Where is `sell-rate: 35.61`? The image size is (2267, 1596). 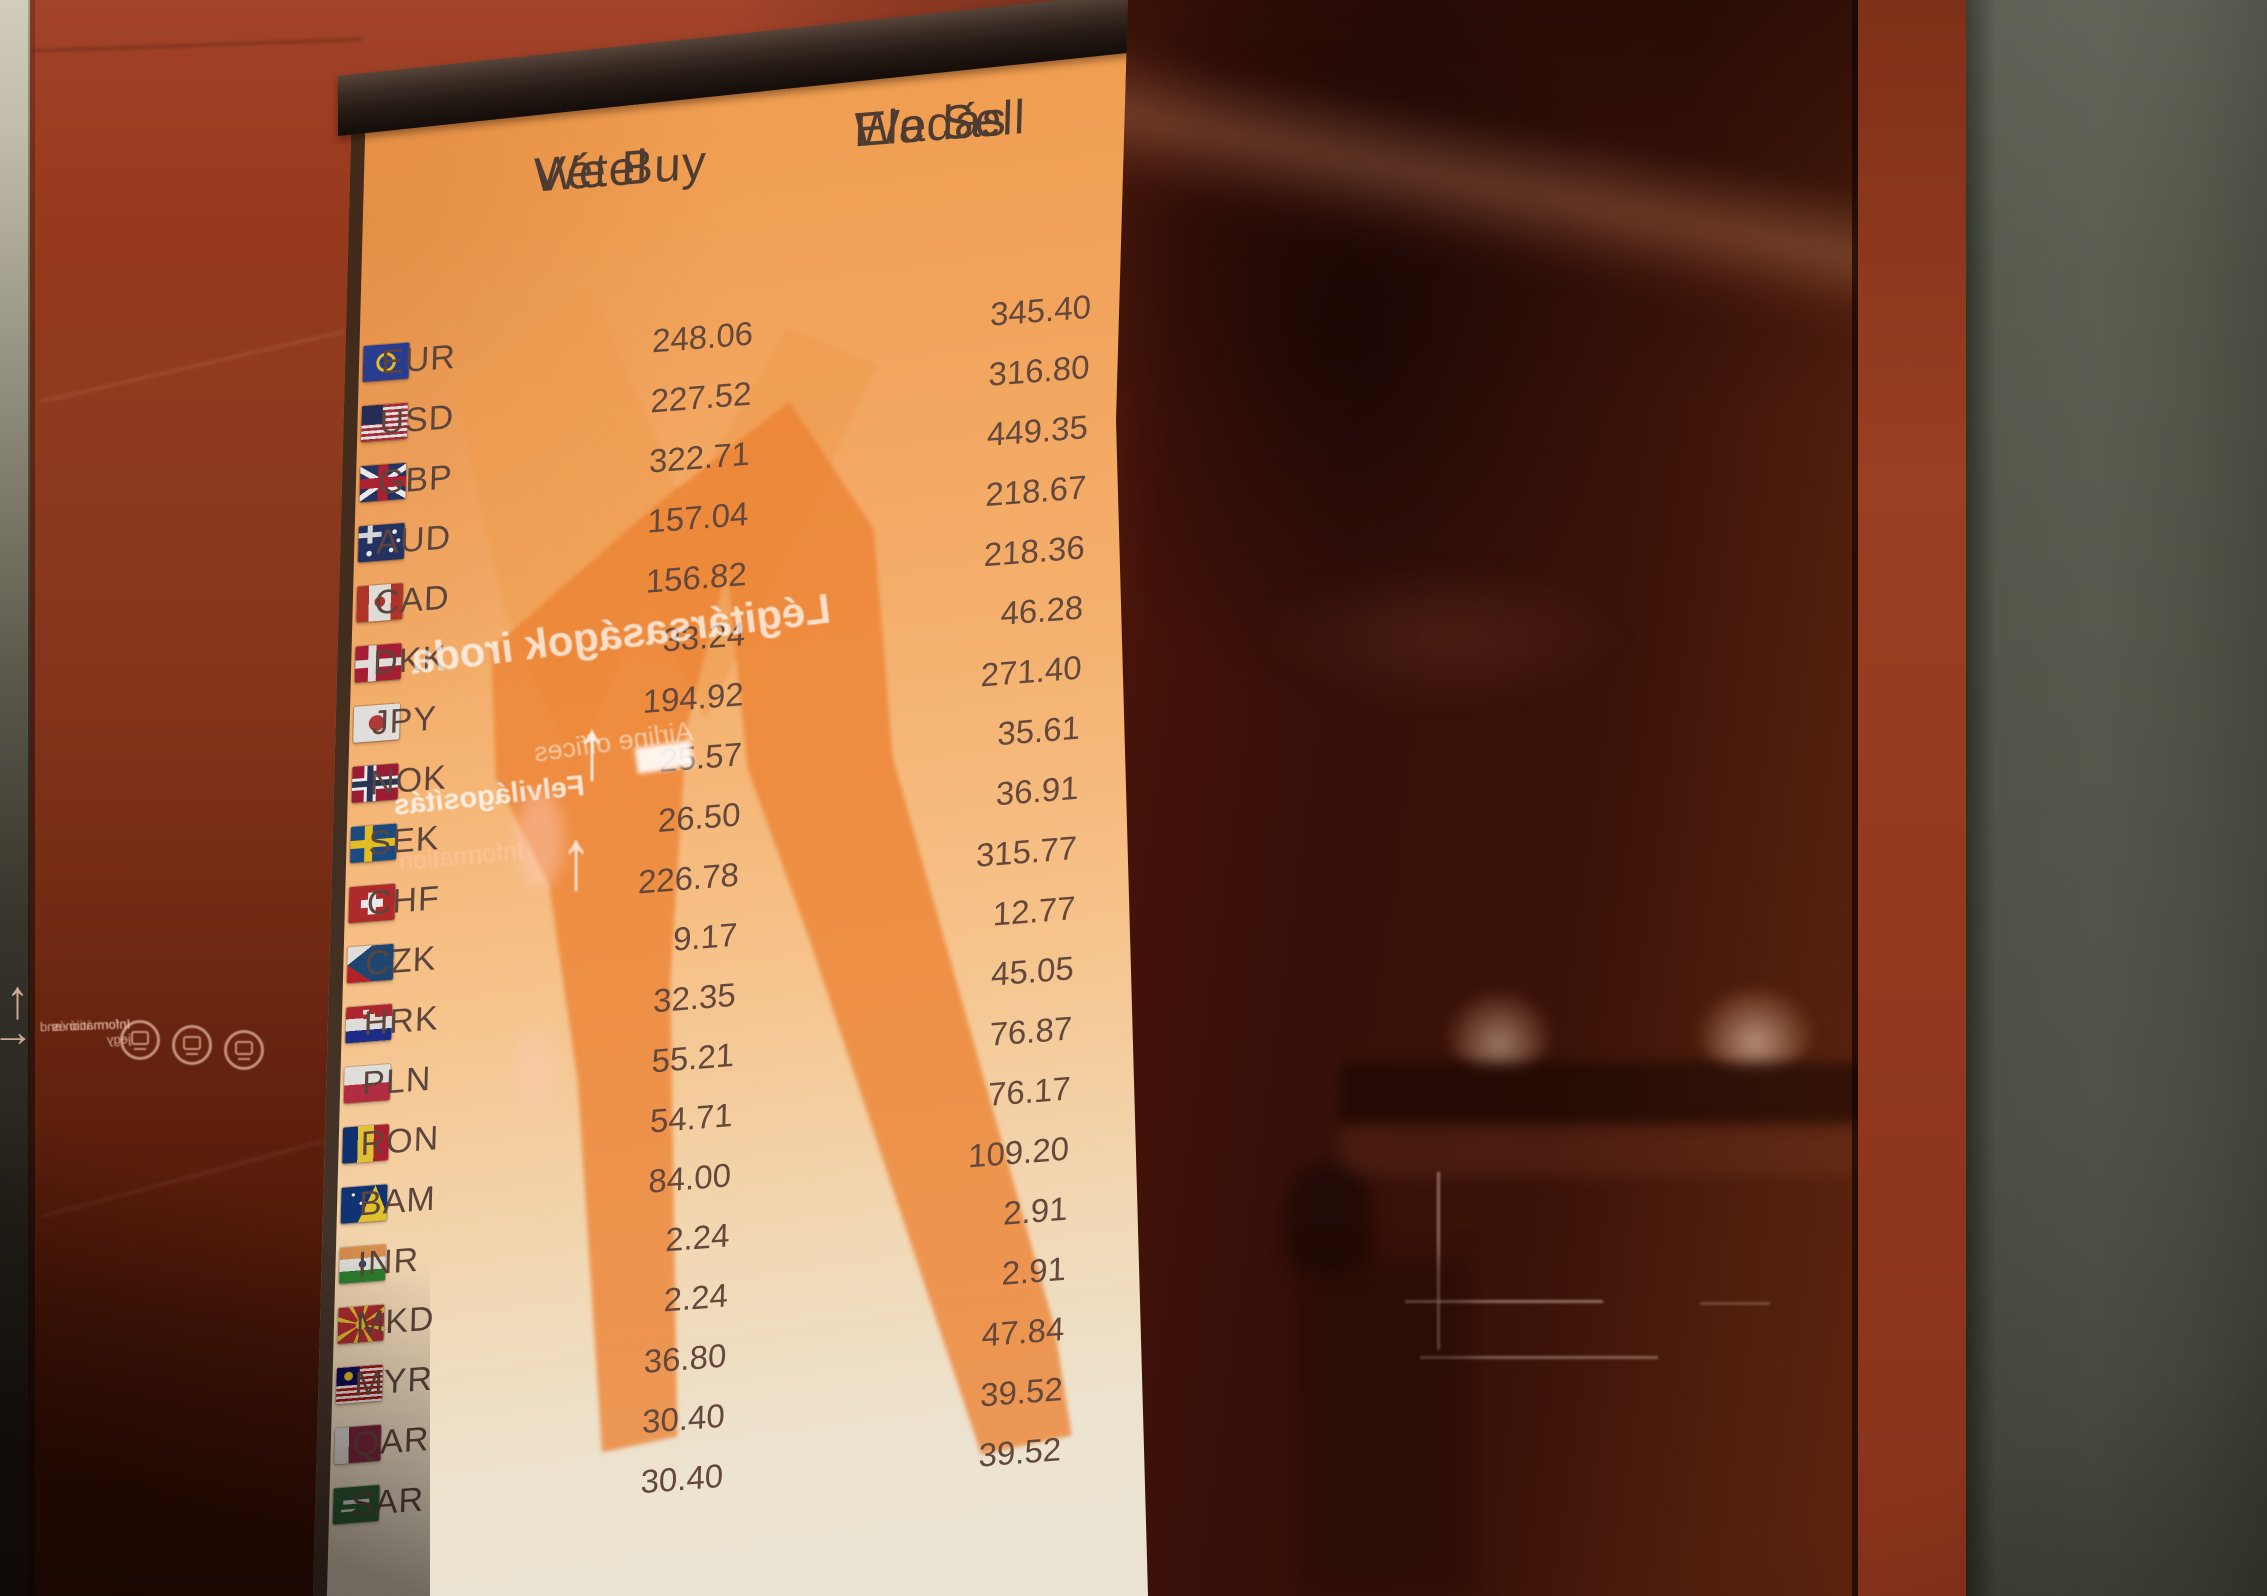 sell-rate: 35.61 is located at coordinates (1038, 730).